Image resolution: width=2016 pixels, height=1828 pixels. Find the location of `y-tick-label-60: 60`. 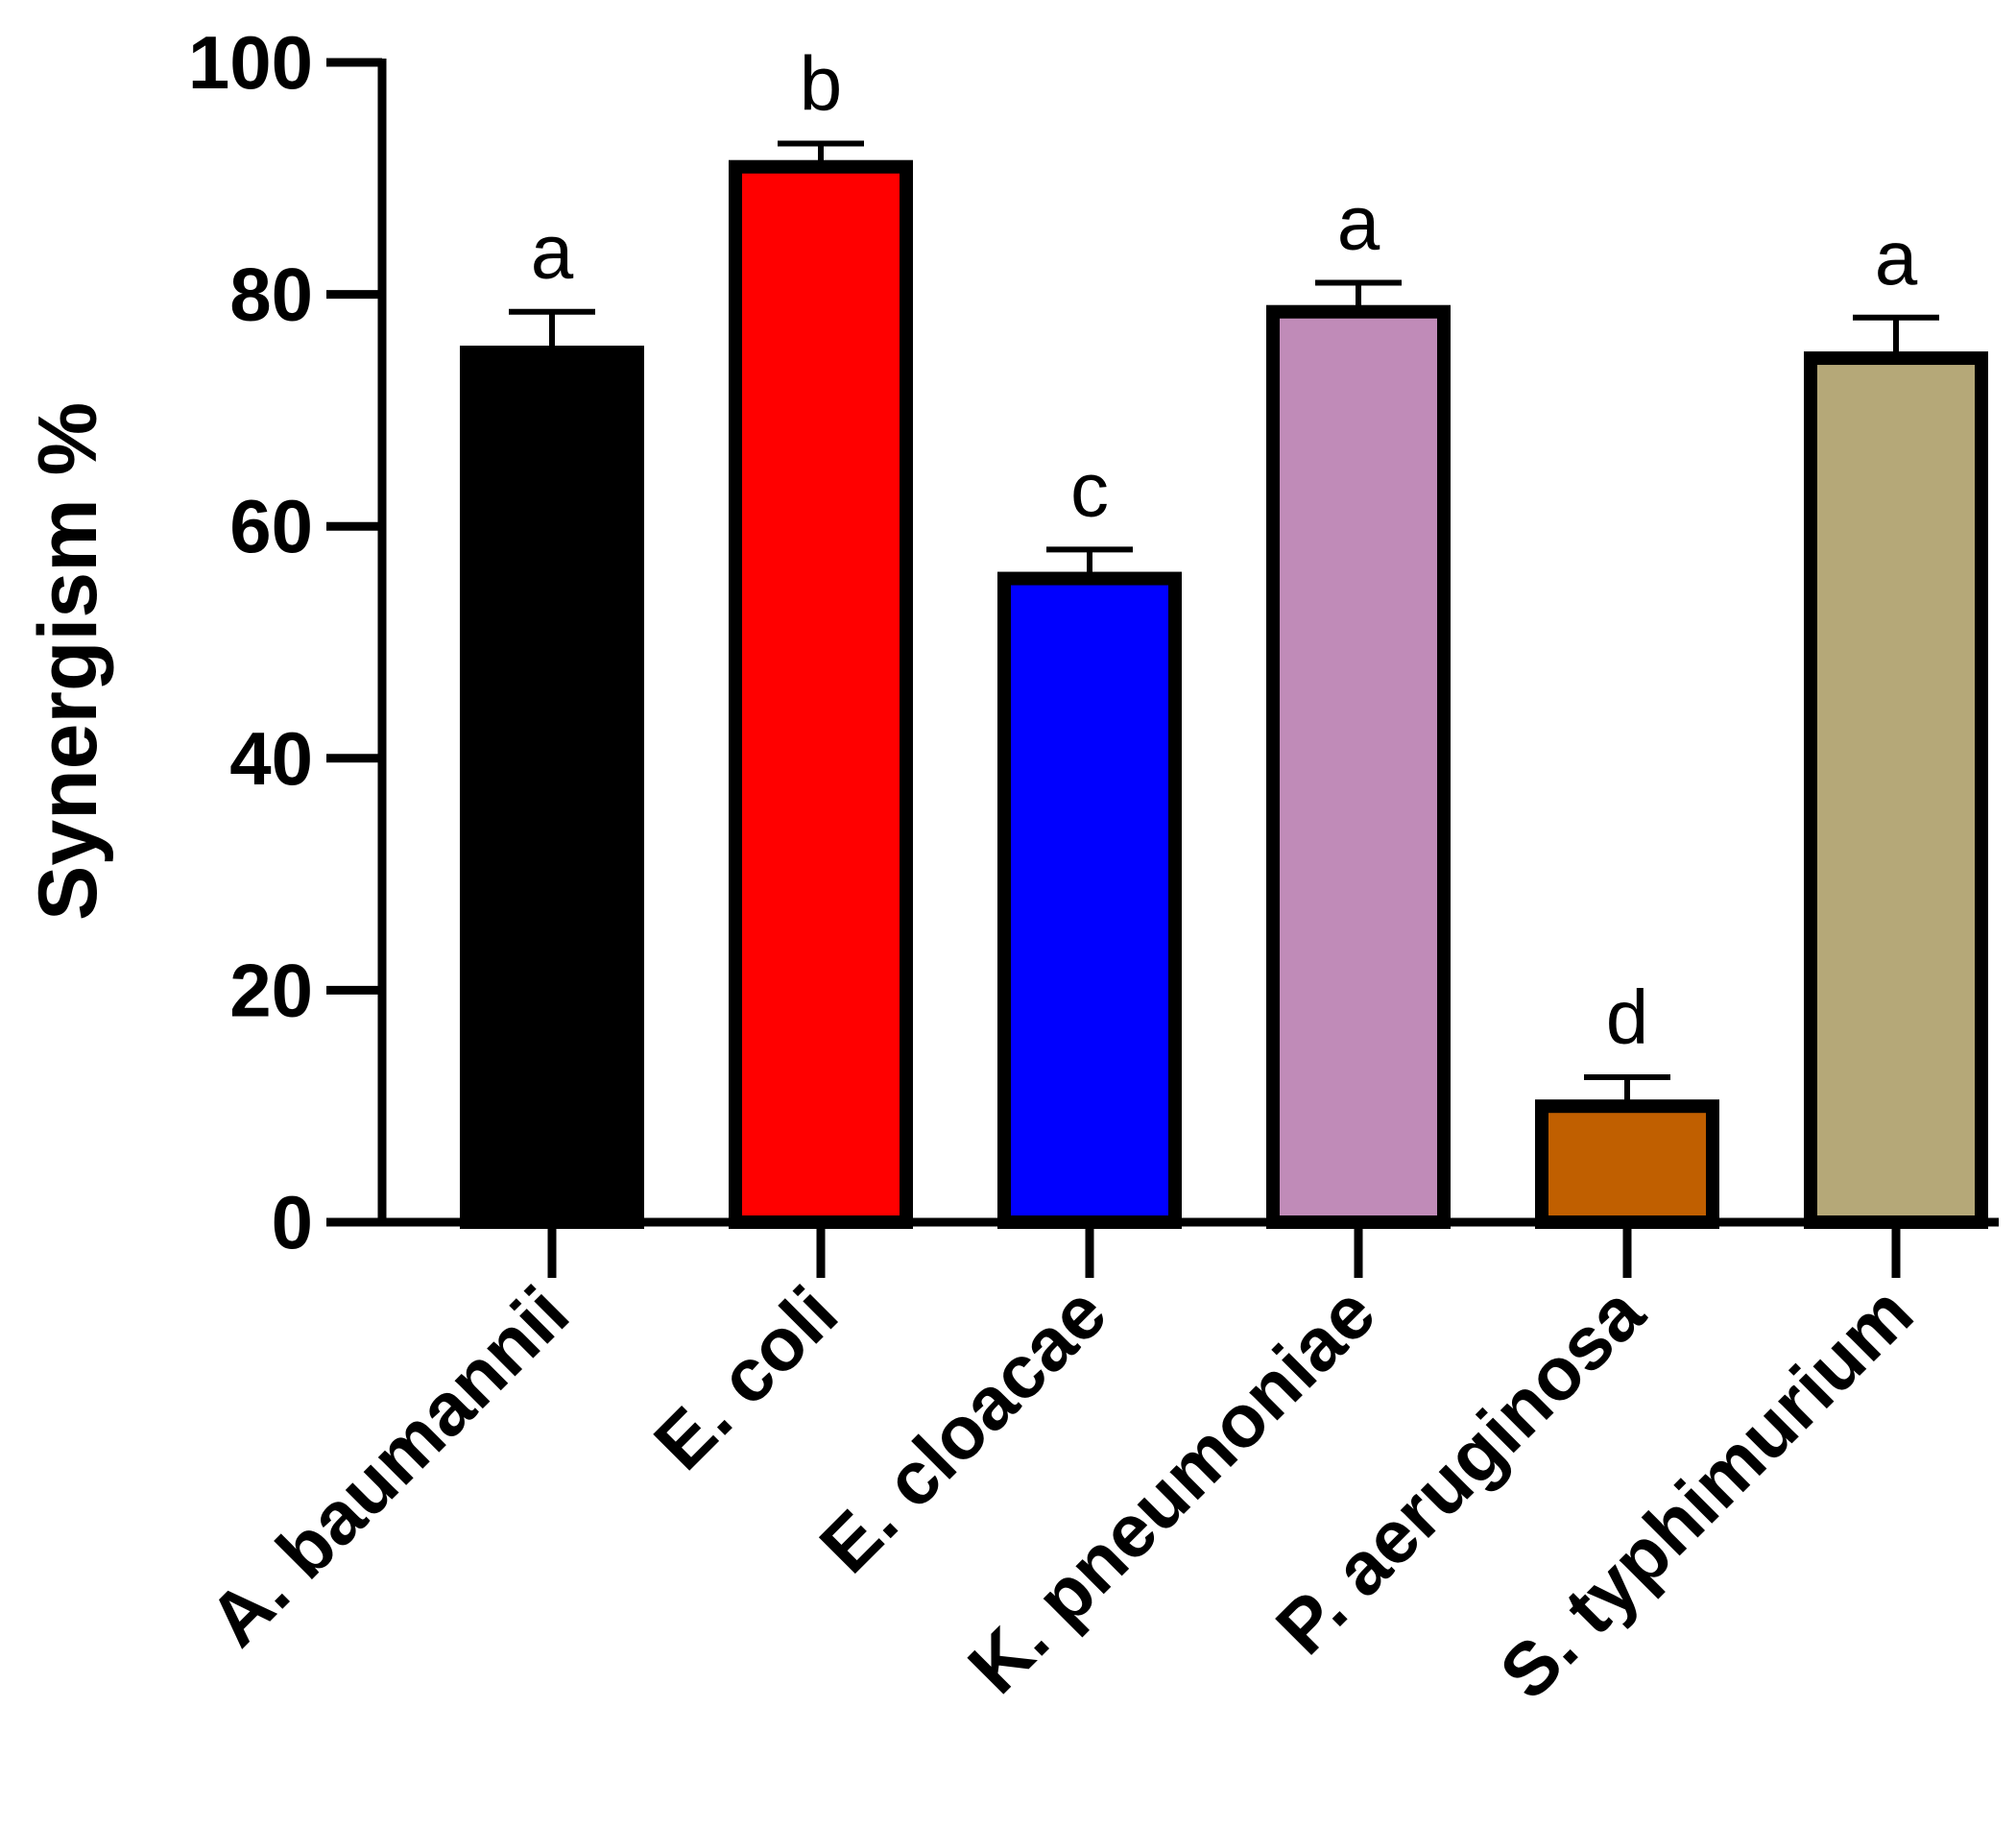

y-tick-label-60: 60 is located at coordinates (271, 526).